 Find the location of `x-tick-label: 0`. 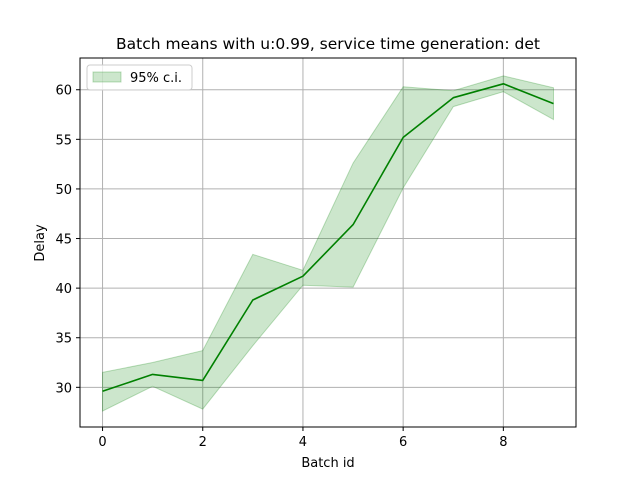

x-tick-label: 0 is located at coordinates (102, 442).